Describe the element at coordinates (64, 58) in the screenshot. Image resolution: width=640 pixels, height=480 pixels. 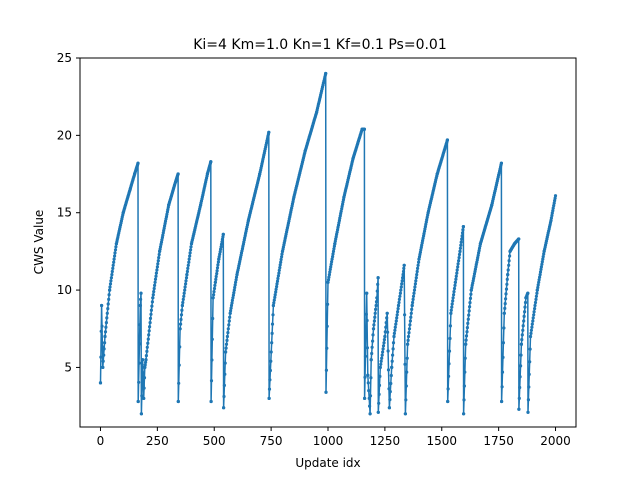
I see `y-tick-label: 25` at that location.